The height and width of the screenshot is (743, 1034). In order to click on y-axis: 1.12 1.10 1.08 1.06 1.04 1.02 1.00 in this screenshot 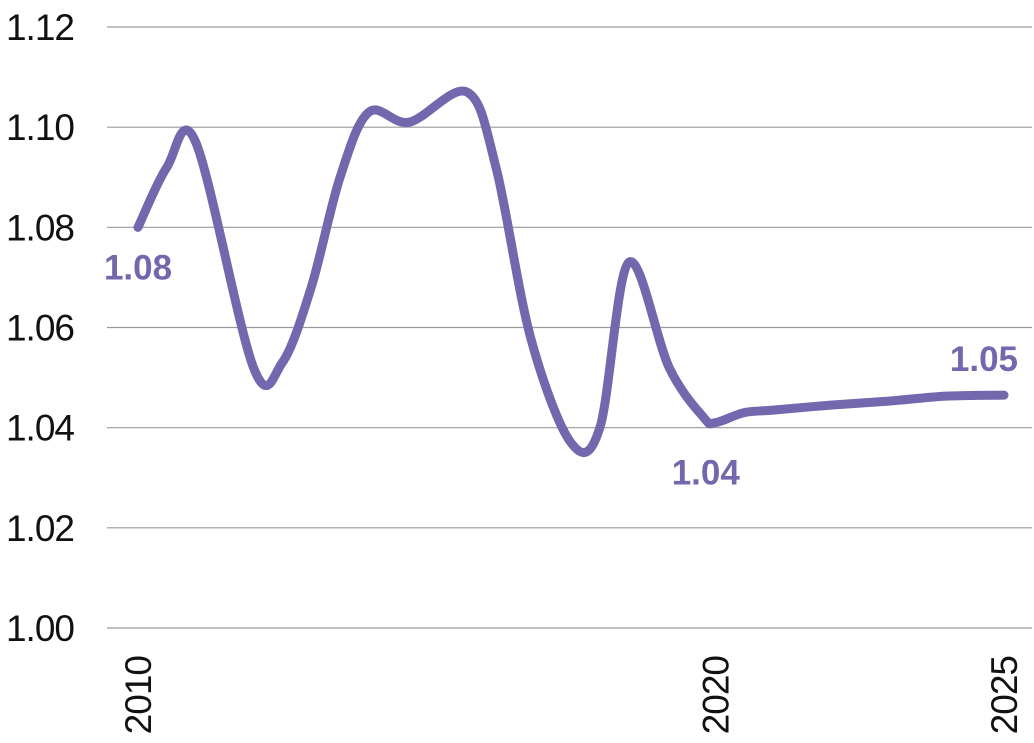, I will do `click(40, 328)`.